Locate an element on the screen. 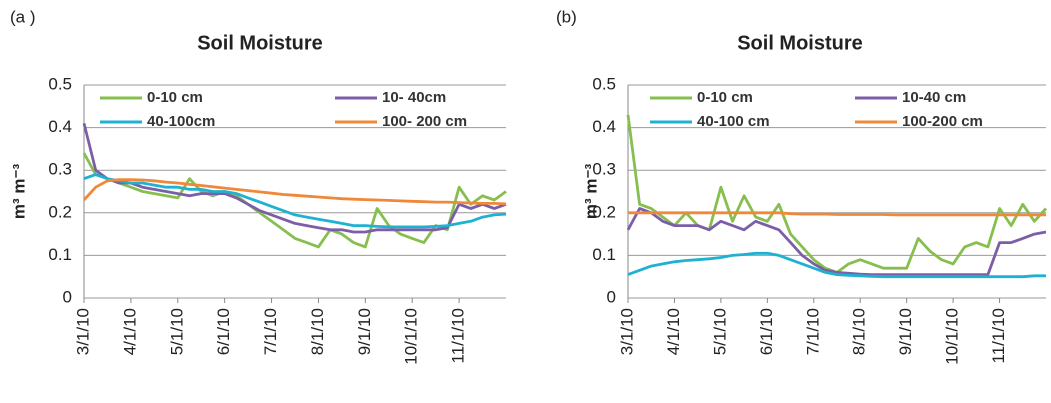 The height and width of the screenshot is (403, 1051). legend-label: 40-100 cm is located at coordinates (733, 121).